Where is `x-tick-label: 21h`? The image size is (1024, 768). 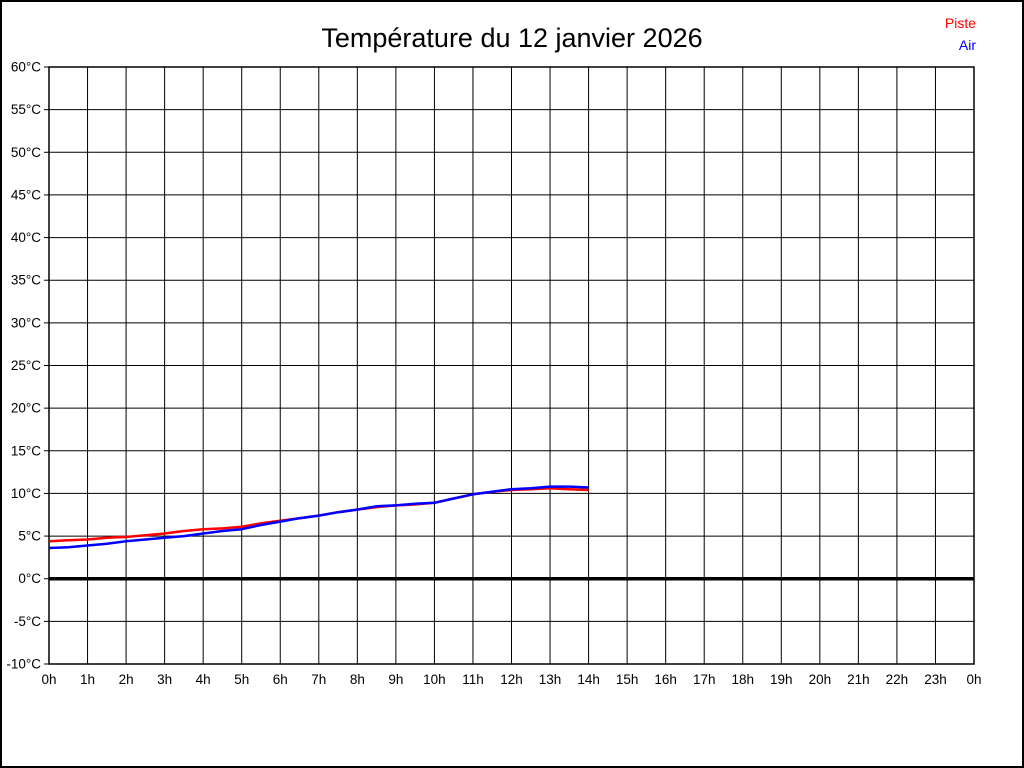 x-tick-label: 21h is located at coordinates (858, 679).